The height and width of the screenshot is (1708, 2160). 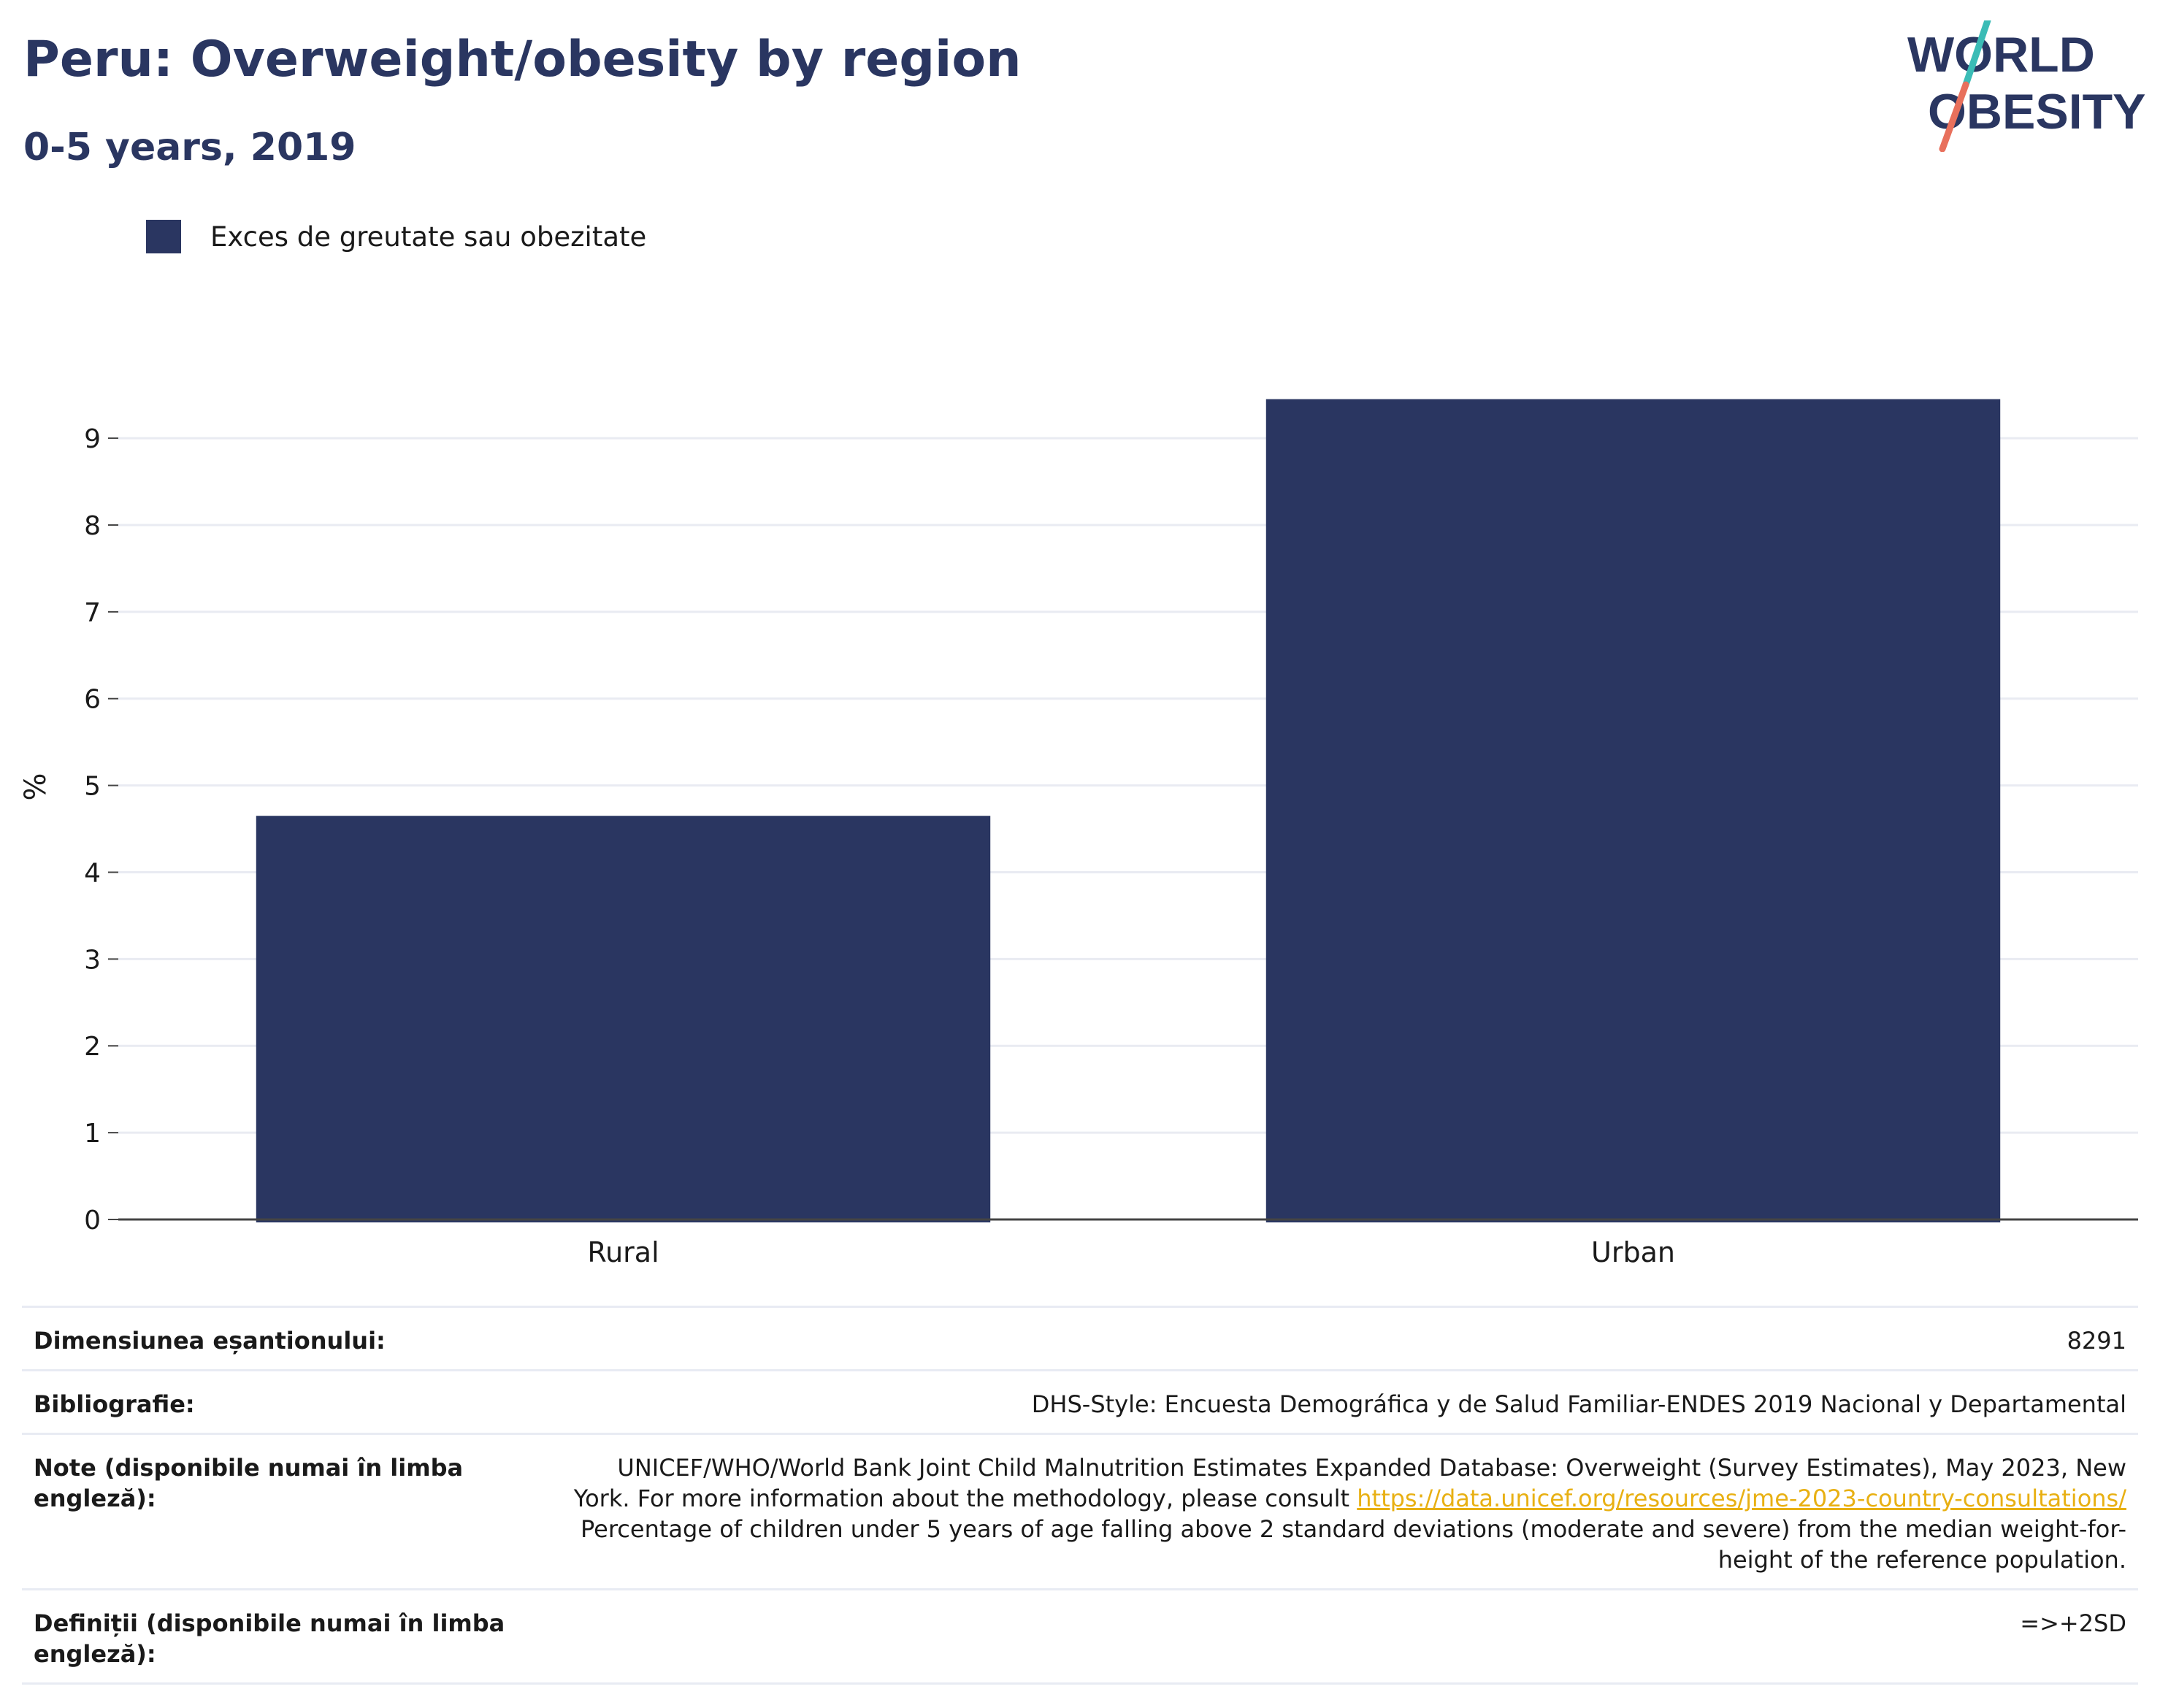 What do you see at coordinates (623, 1019) in the screenshot?
I see `bar-rural` at bounding box center [623, 1019].